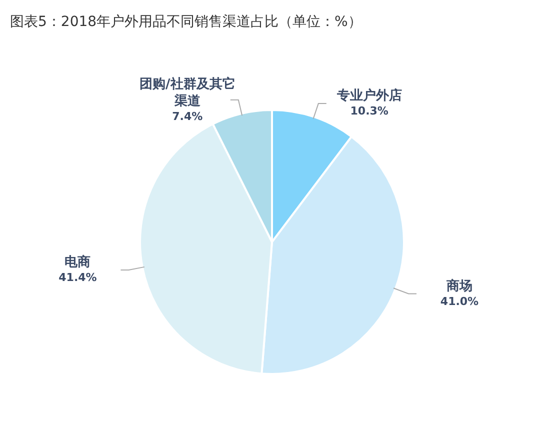 The image size is (543, 426). I want to click on data-label: 41.0%, so click(459, 301).